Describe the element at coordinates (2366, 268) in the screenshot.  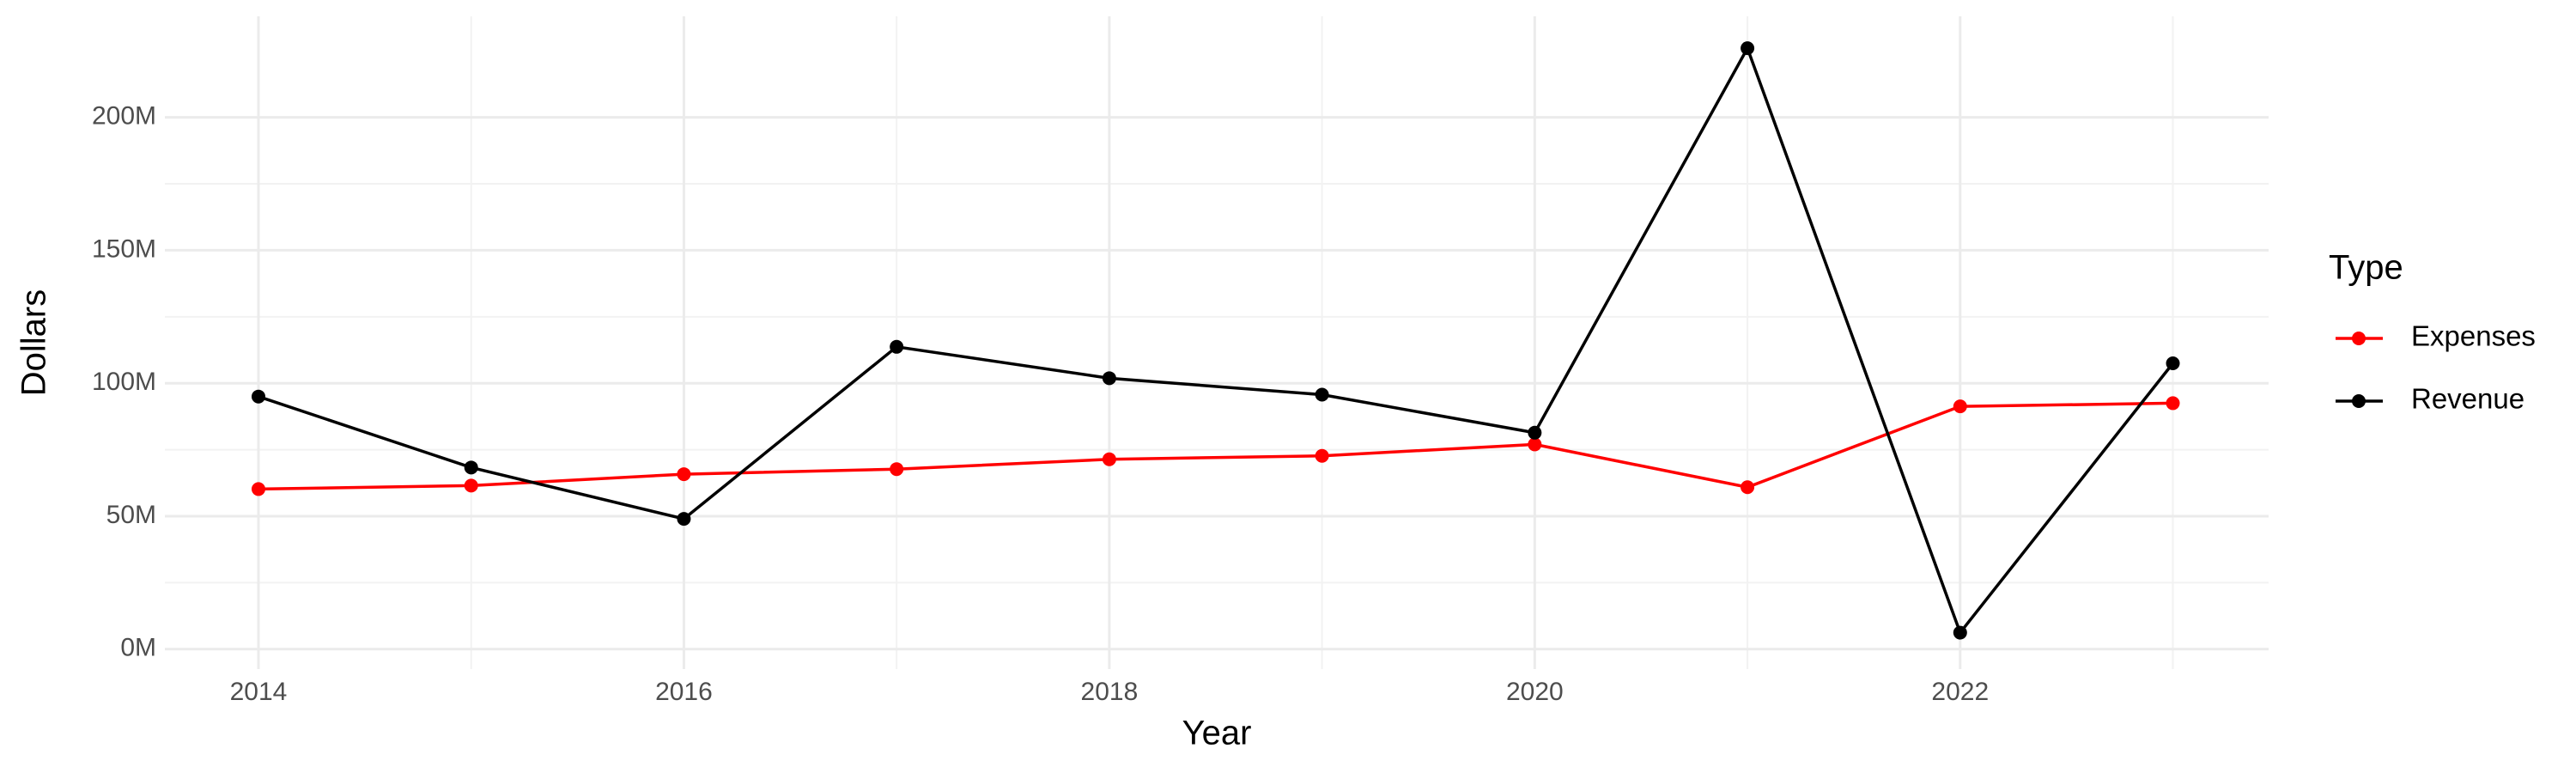
I see `legend-title: Type` at that location.